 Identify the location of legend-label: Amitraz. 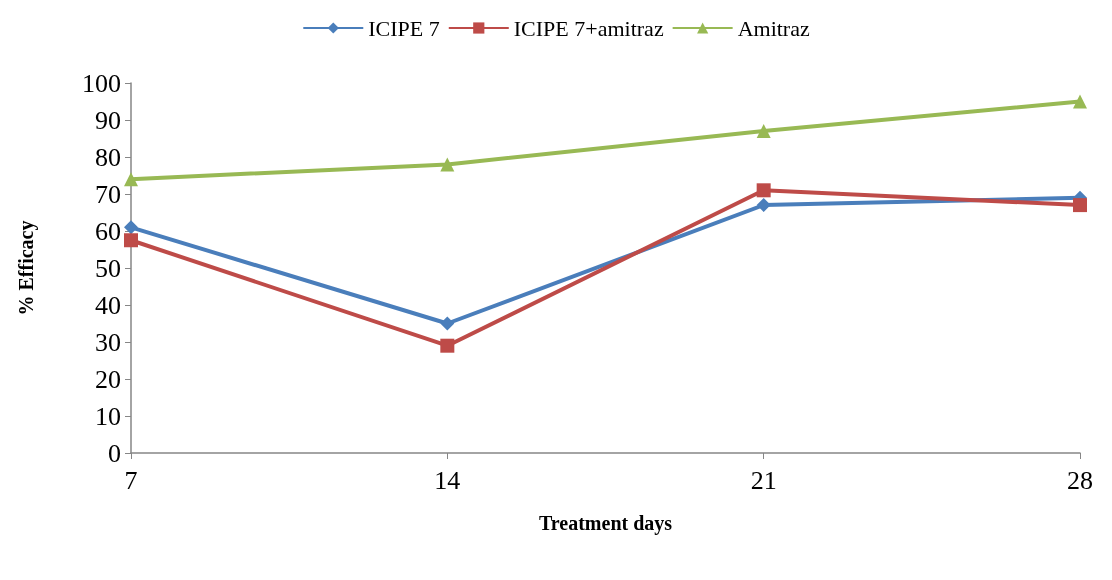
(773, 28).